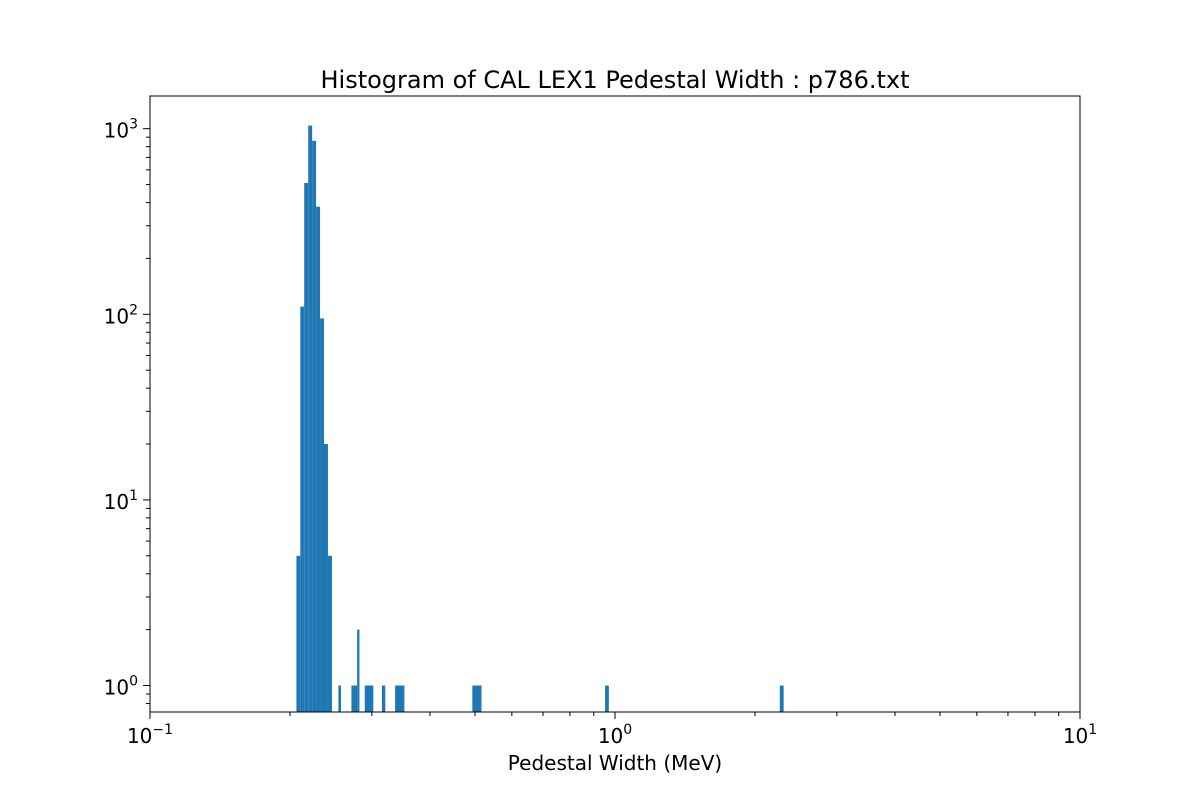 The width and height of the screenshot is (1200, 800). I want to click on y-tick-label: 10¹, so click(121, 501).